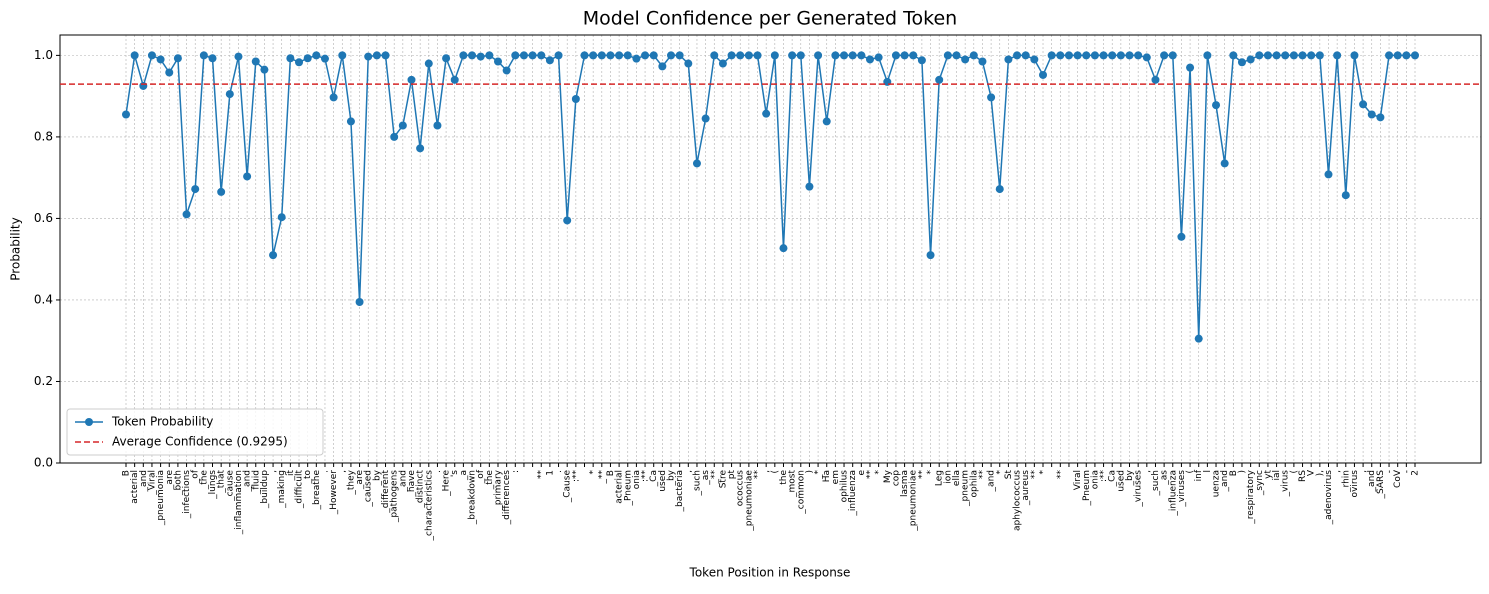  Describe the element at coordinates (1182, 489) in the screenshot. I see `x-tick-label: _viruses` at that location.